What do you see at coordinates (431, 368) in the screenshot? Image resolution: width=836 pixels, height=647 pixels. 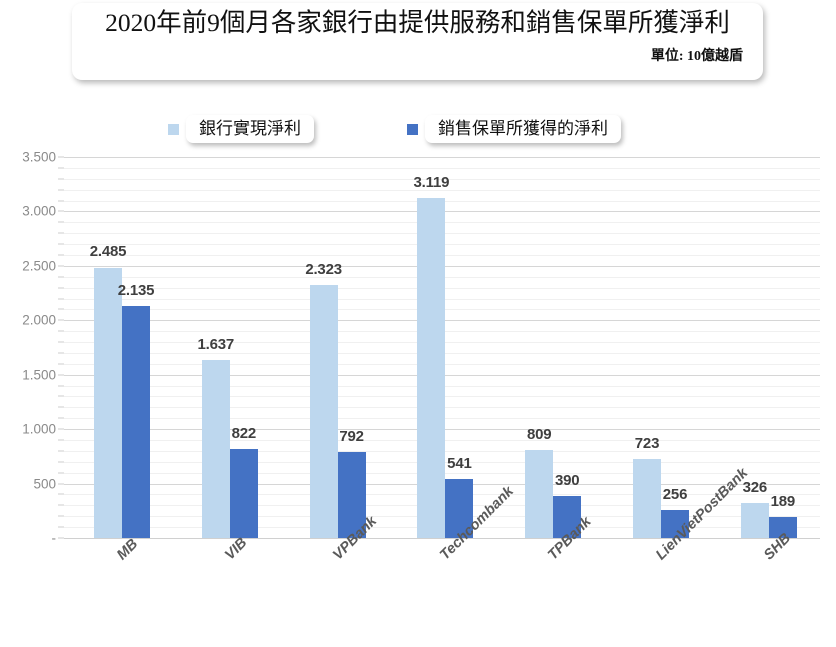 I see `bar-techcombank-series1` at bounding box center [431, 368].